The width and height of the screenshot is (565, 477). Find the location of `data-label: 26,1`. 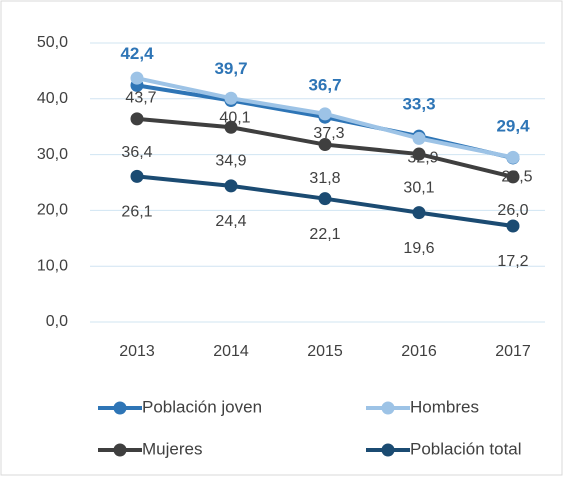

data-label: 26,1 is located at coordinates (136, 212).